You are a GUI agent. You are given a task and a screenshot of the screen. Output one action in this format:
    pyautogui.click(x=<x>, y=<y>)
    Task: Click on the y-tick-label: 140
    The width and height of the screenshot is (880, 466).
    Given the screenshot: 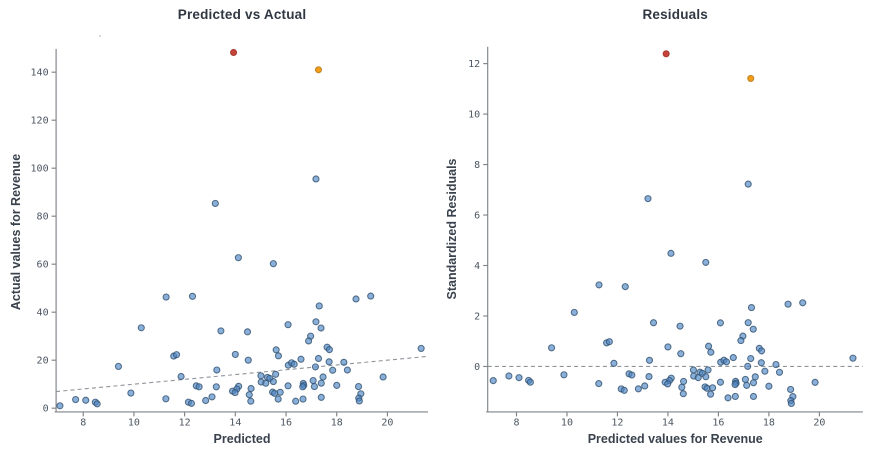 What is the action you would take?
    pyautogui.click(x=40, y=73)
    